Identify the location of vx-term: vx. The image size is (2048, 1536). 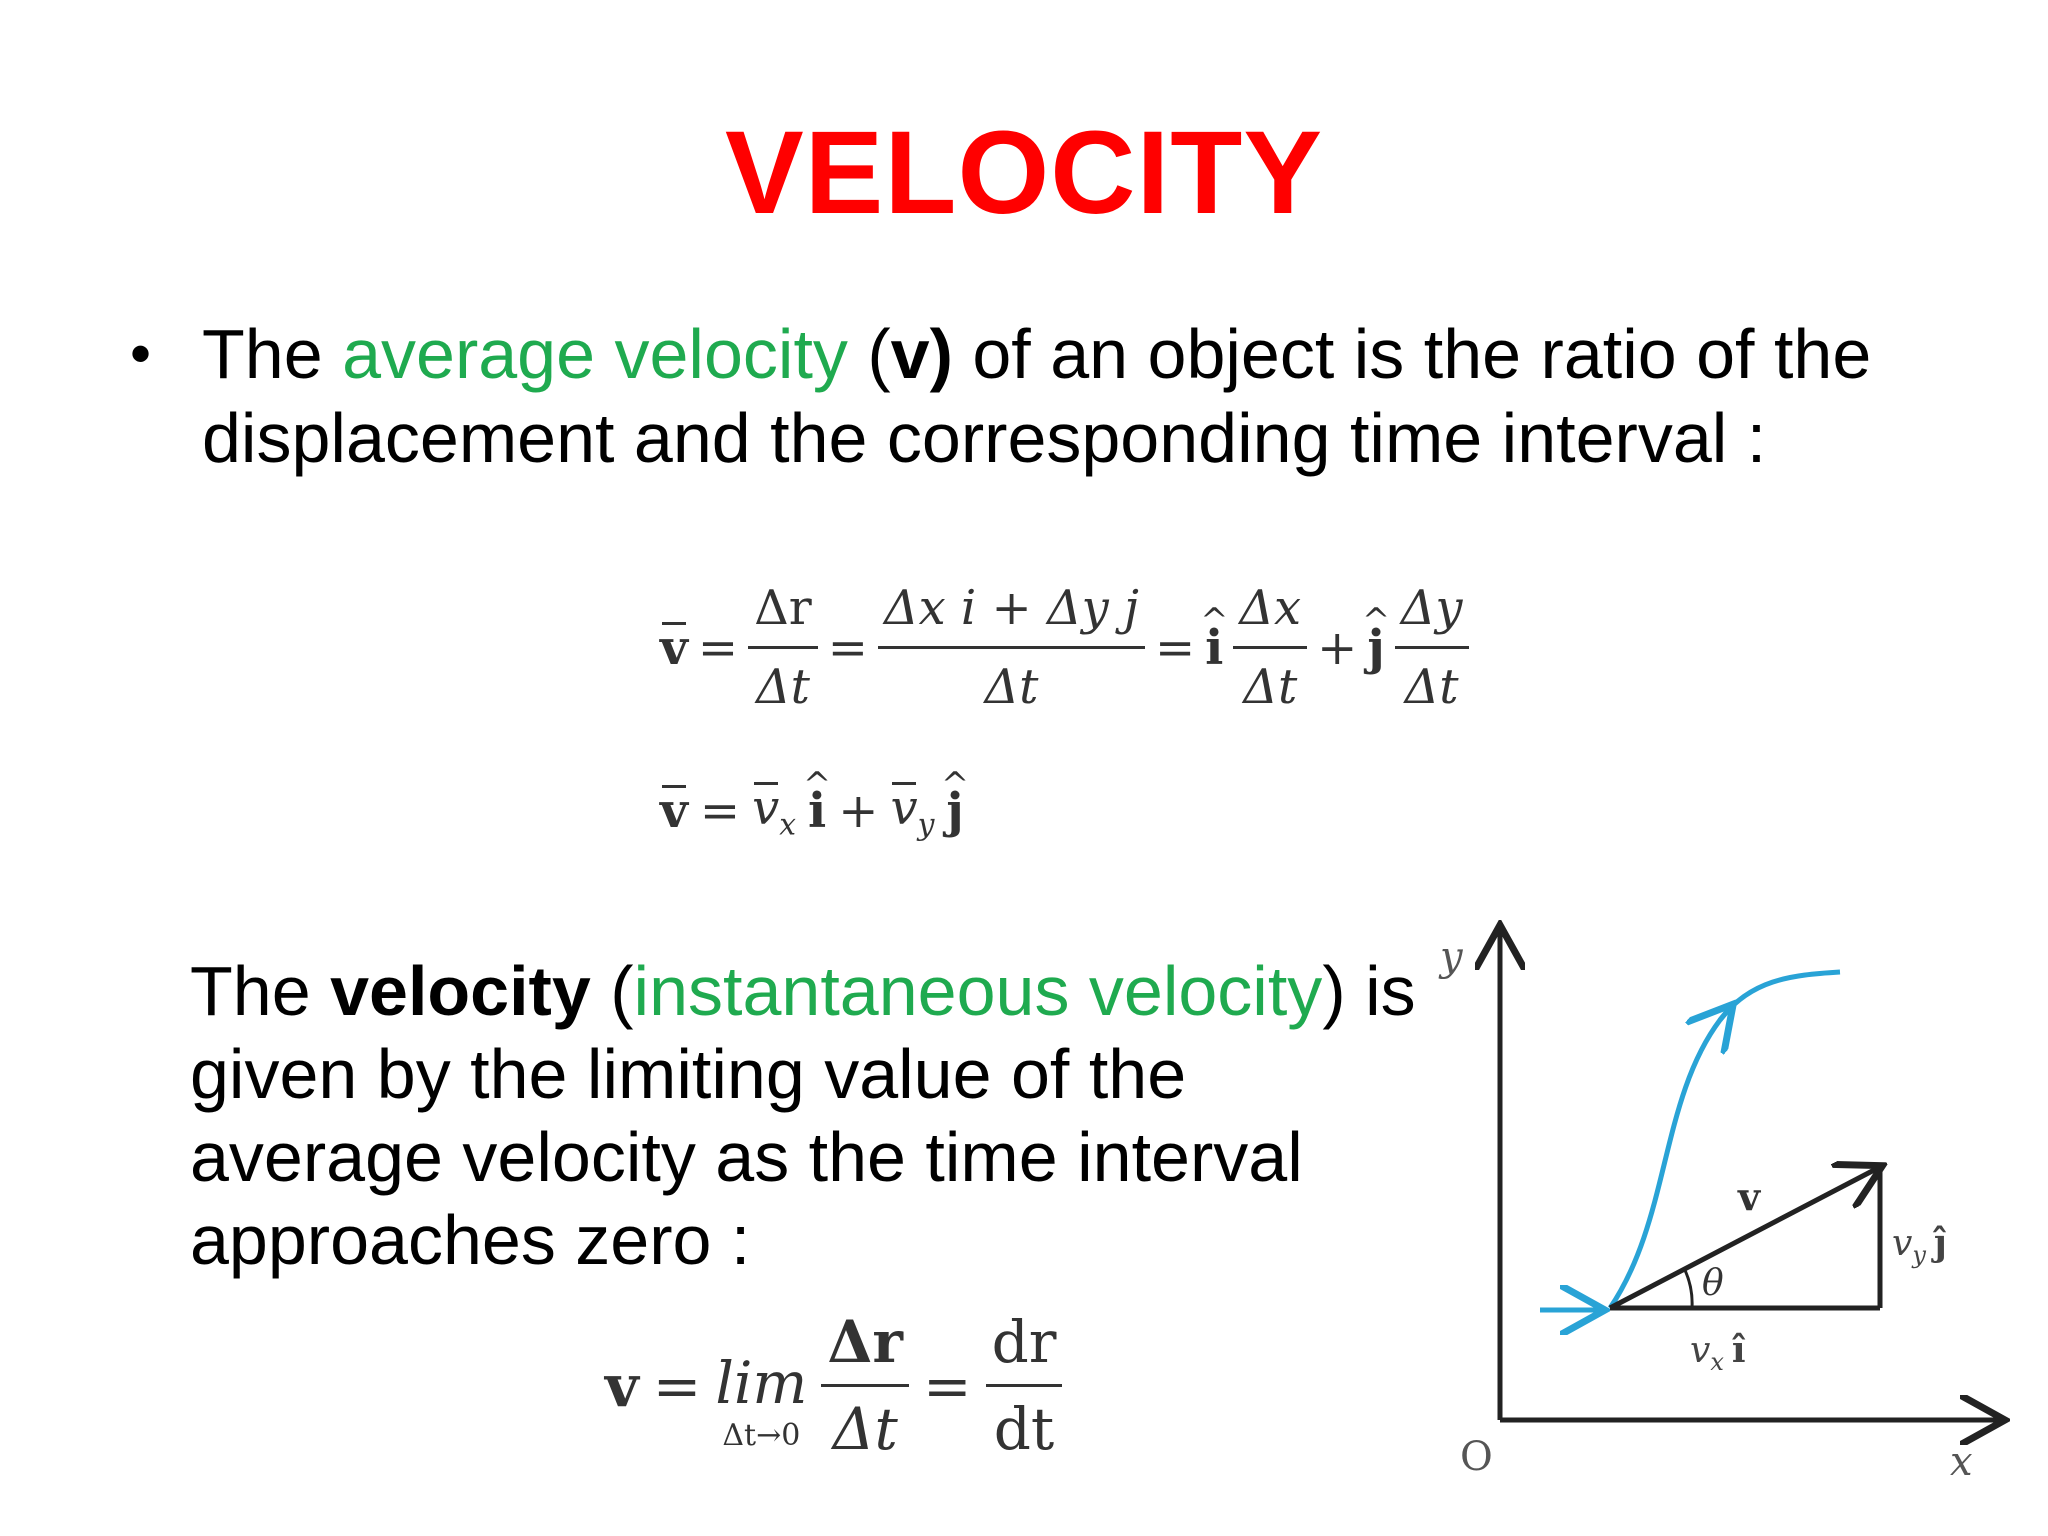
(774, 811).